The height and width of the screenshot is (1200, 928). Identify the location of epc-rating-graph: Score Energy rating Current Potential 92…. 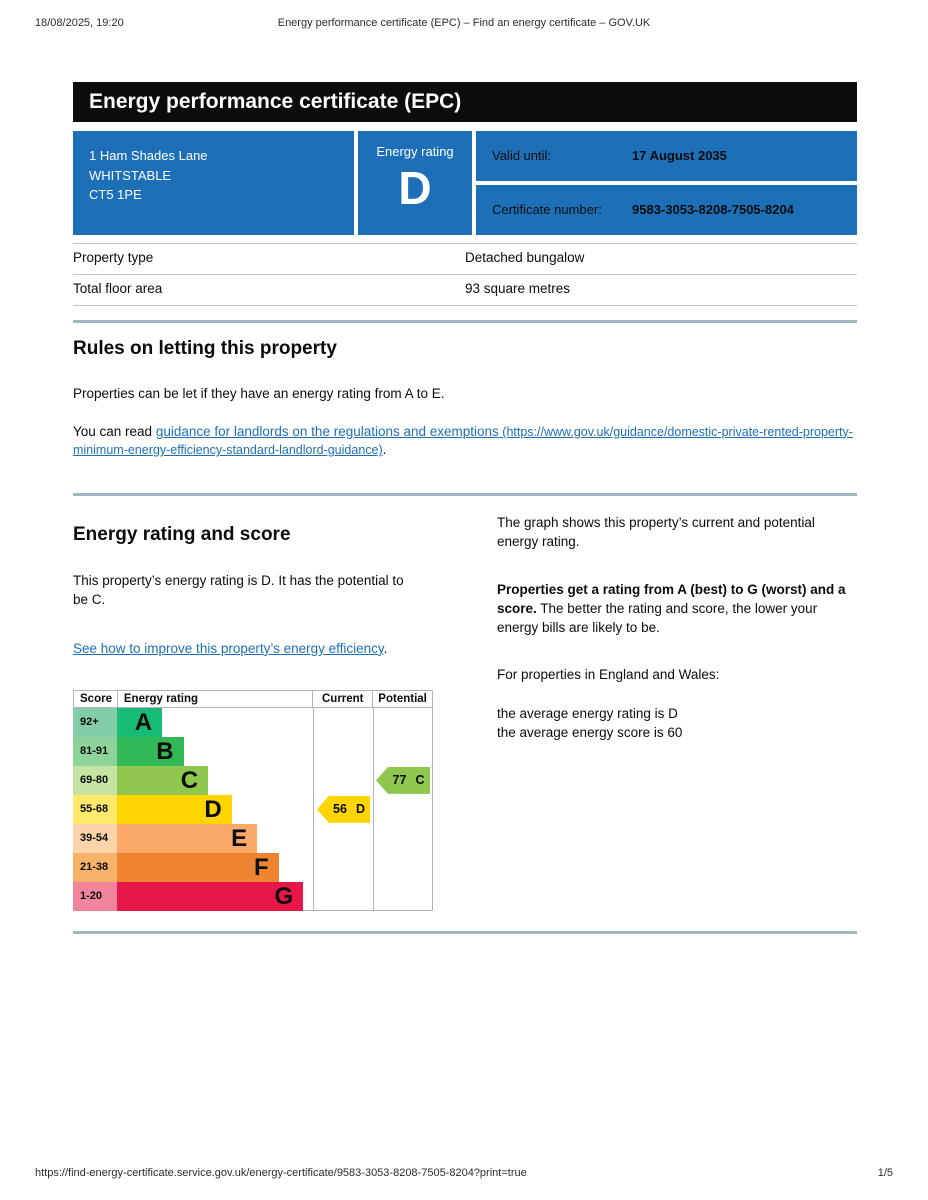
(253, 800).